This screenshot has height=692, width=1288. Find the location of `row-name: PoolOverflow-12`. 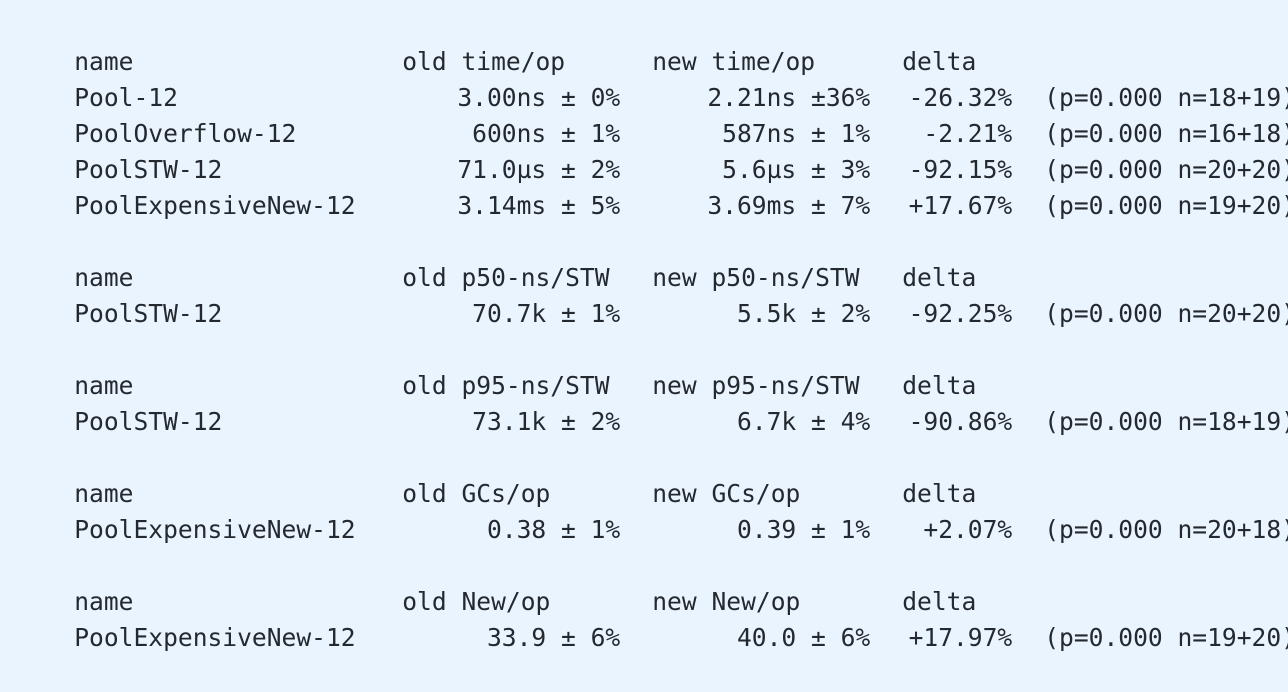

row-name: PoolOverflow-12 is located at coordinates (185, 133).